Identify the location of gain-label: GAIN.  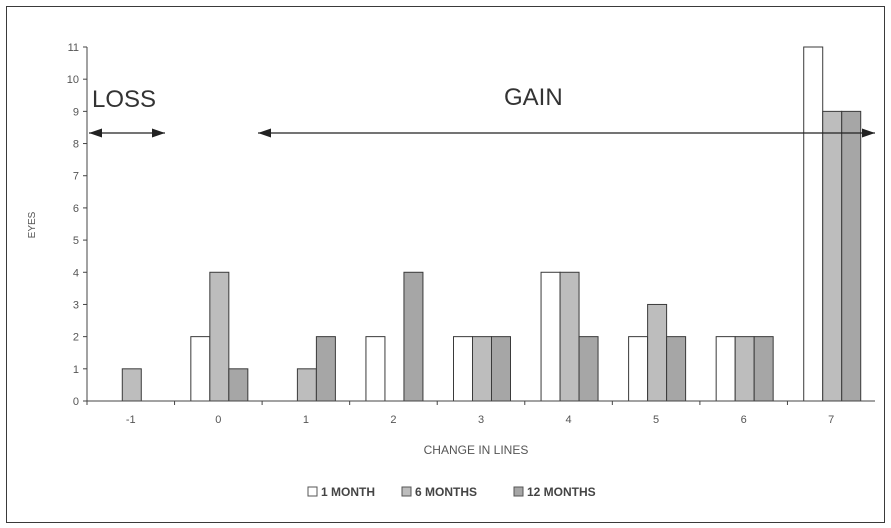
(533, 97).